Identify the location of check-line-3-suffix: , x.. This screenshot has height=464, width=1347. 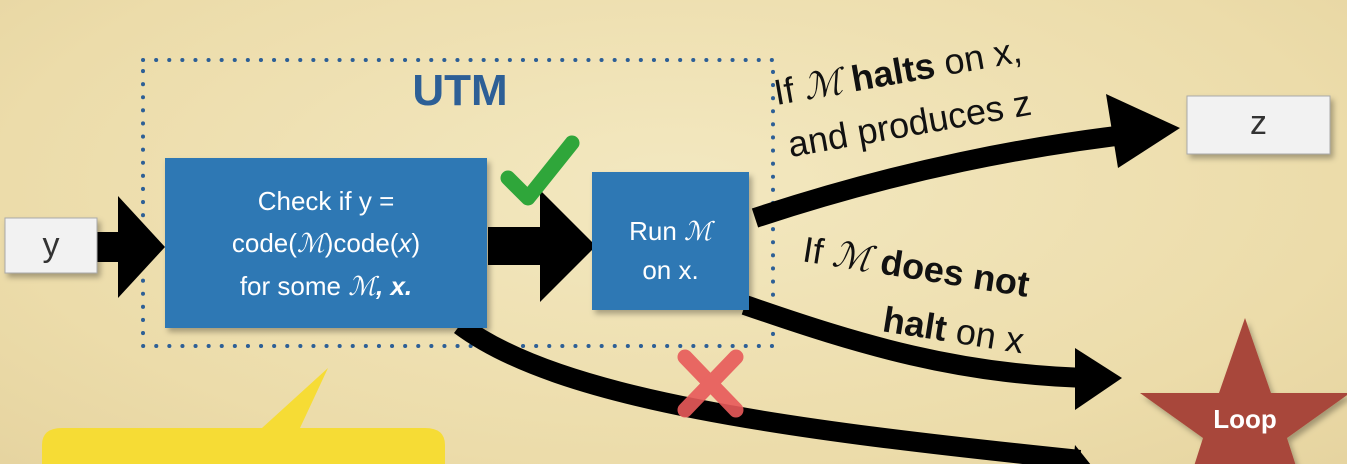
(394, 286).